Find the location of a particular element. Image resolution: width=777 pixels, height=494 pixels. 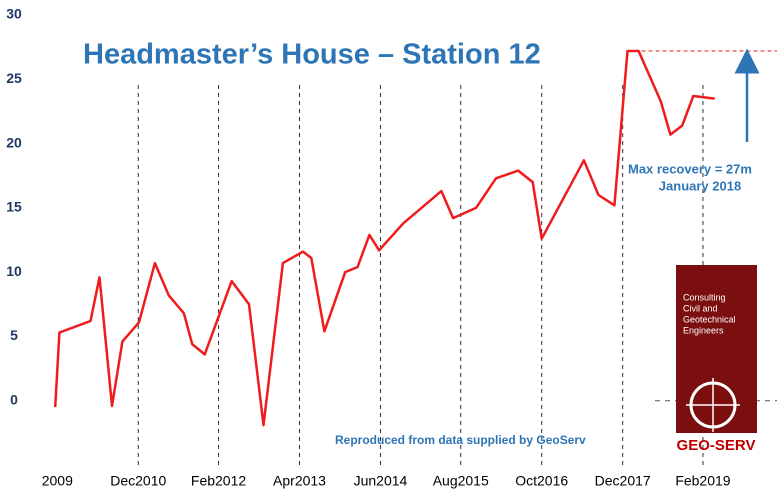

y-tick-label: 5 is located at coordinates (14, 335).